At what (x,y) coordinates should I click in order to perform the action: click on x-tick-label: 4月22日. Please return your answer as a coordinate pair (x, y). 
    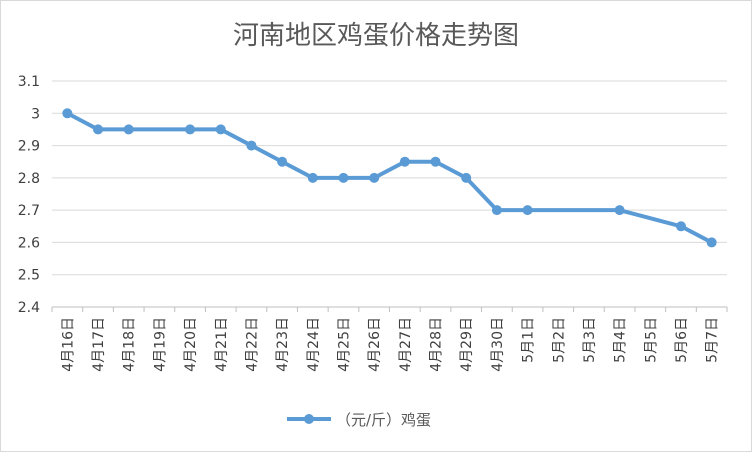
    Looking at the image, I should click on (252, 344).